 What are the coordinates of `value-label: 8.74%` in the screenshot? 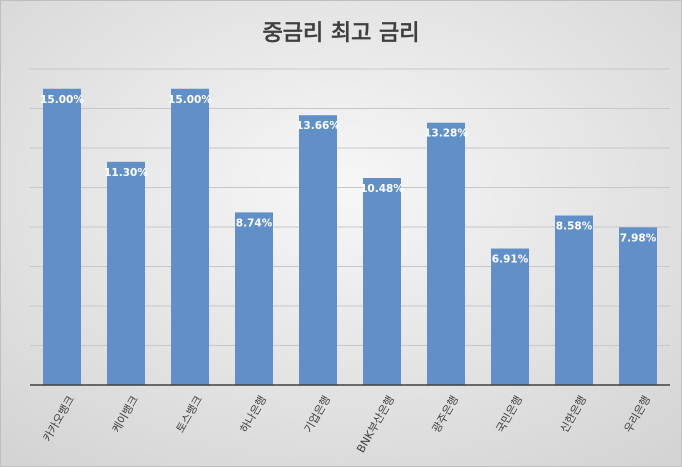 It's located at (254, 223).